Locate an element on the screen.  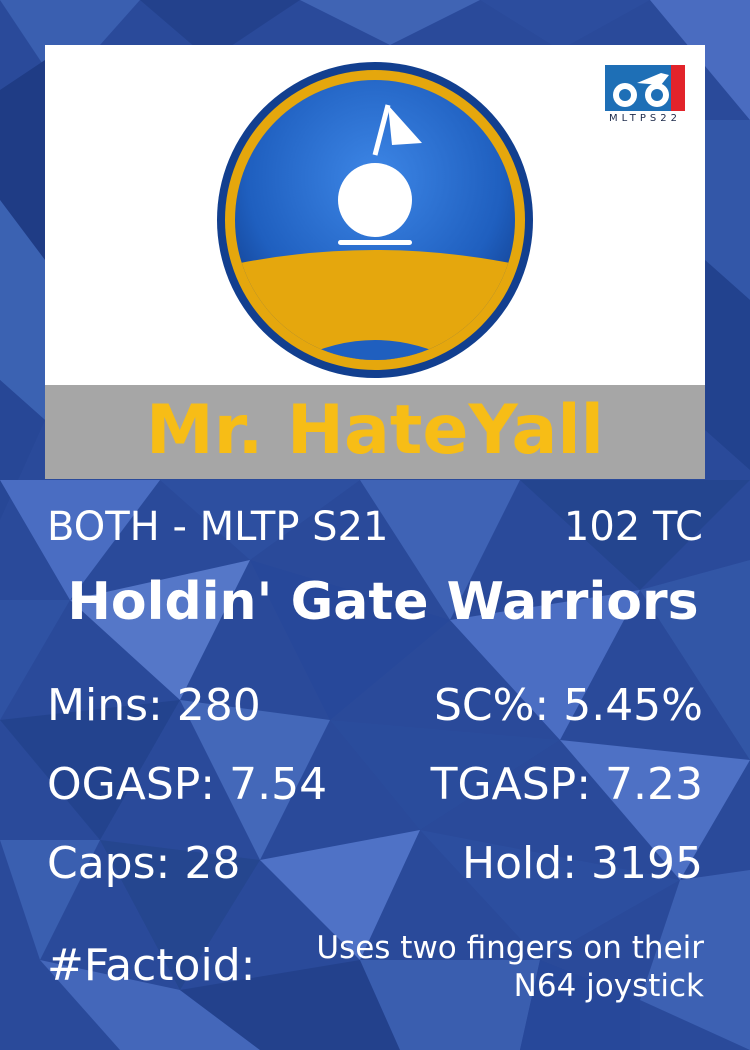
stat-ogasp: OGASP: 7.54 is located at coordinates (187, 784).